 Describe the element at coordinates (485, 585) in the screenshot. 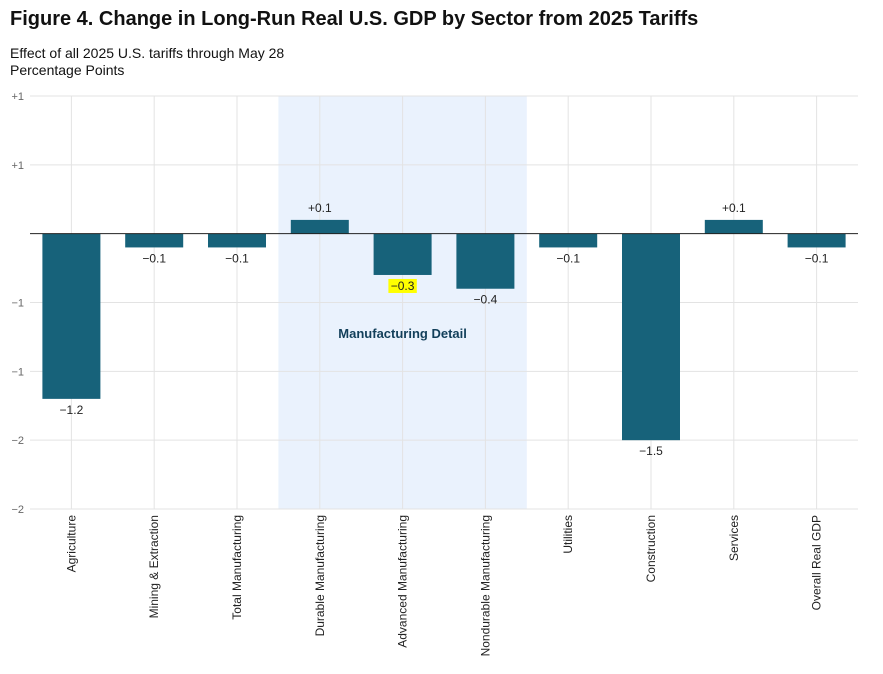

I see `category-label: Nondurable Manufacturing` at that location.